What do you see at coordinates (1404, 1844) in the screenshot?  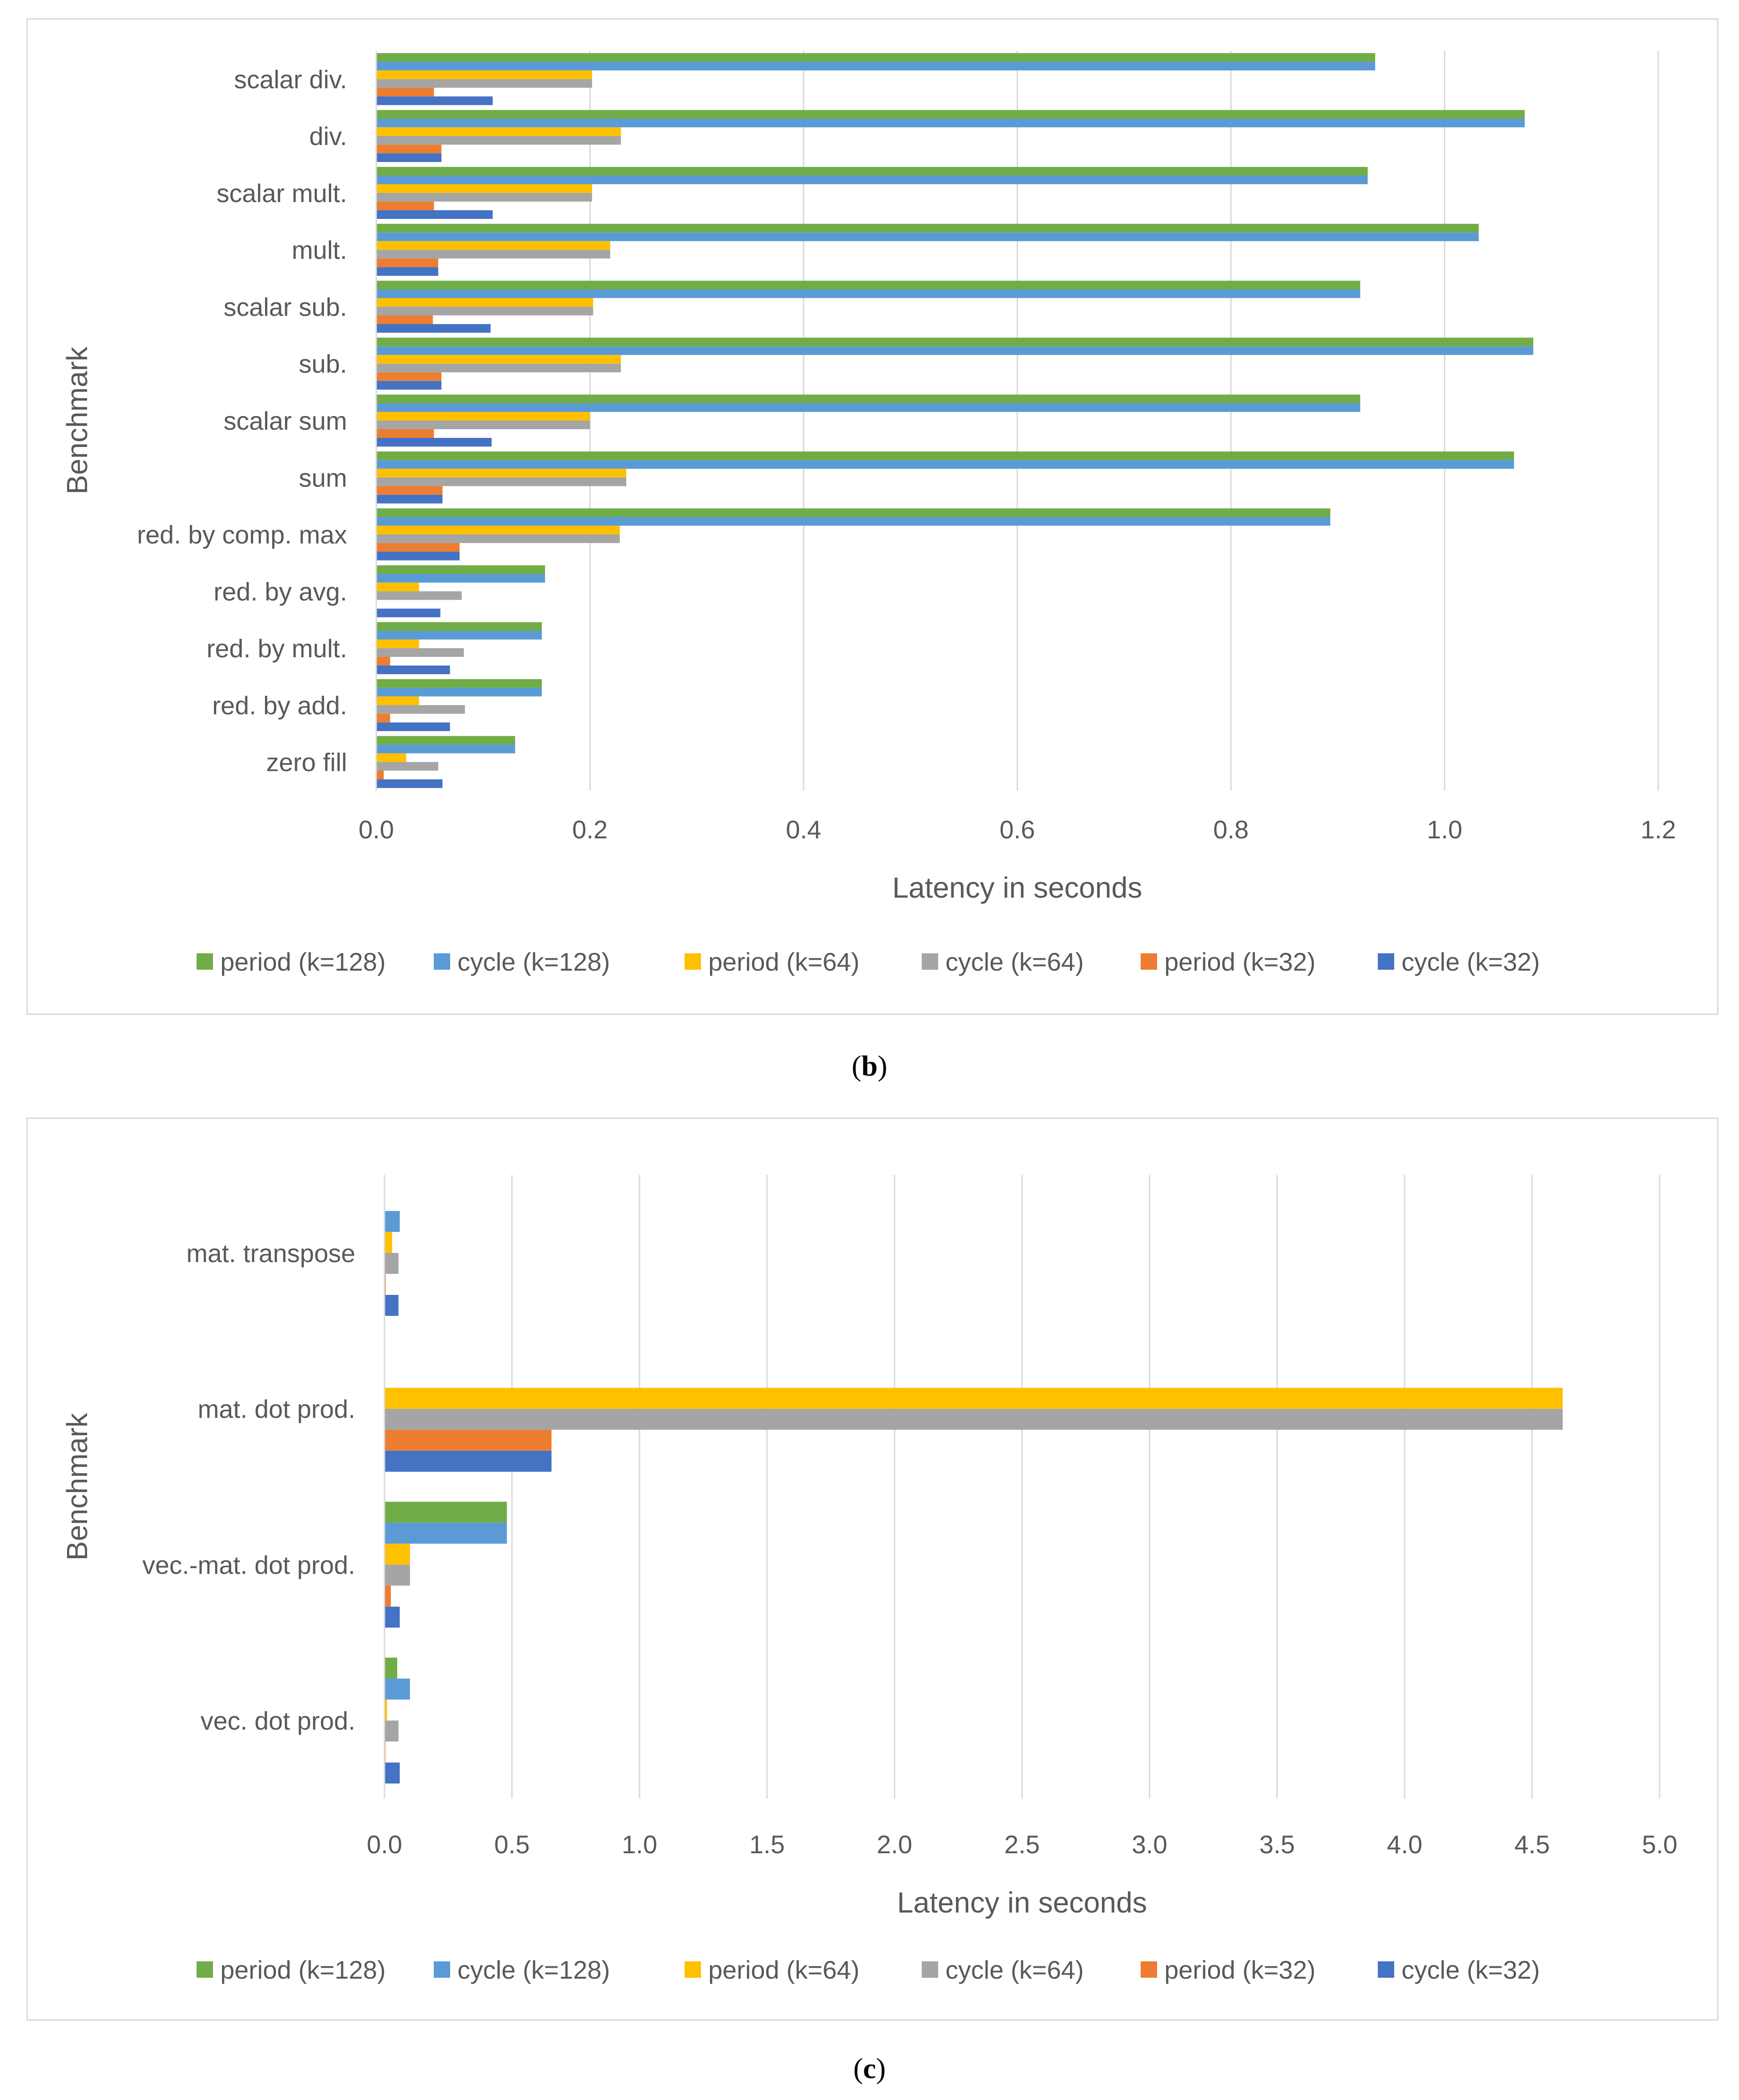 I see `x-tick-label: 4.0` at bounding box center [1404, 1844].